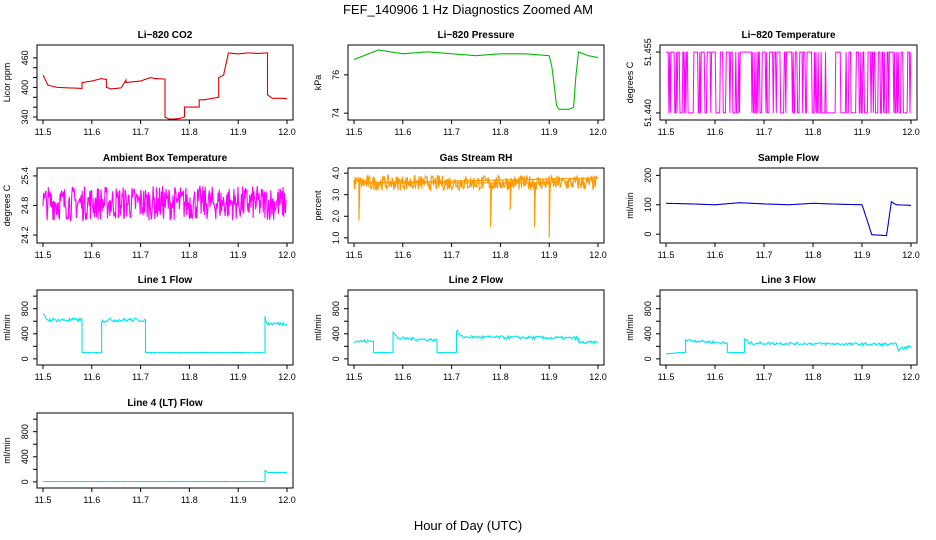 Image resolution: width=936 pixels, height=540 pixels. I want to click on y-tick-label-line1: 800, so click(25, 308).